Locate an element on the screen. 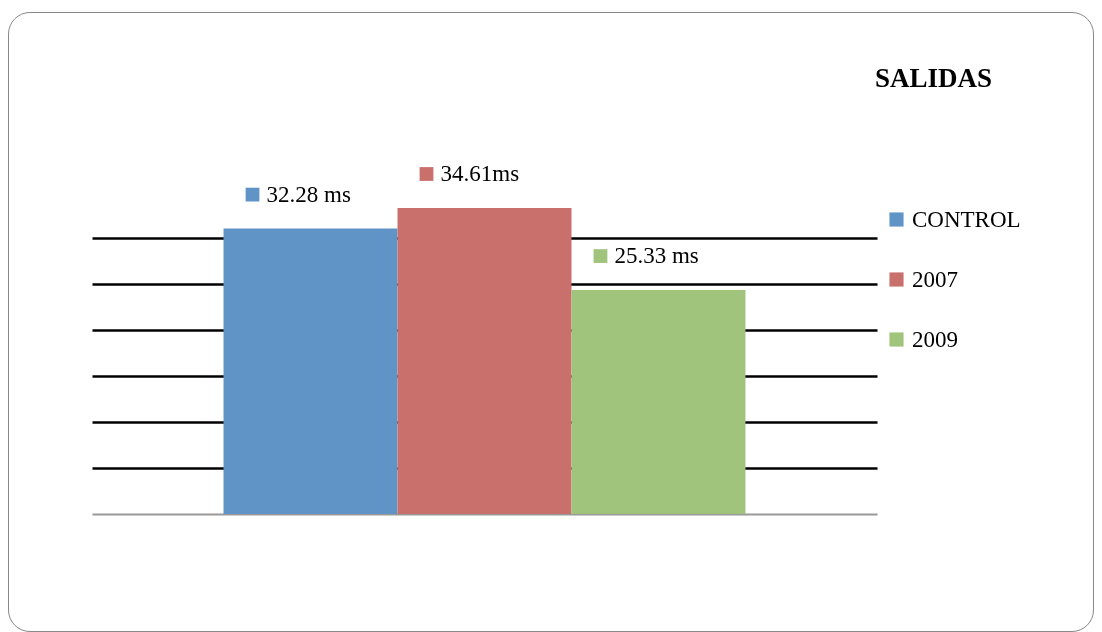 This screenshot has height=632, width=1102. data-label: 34.61ms is located at coordinates (480, 173).